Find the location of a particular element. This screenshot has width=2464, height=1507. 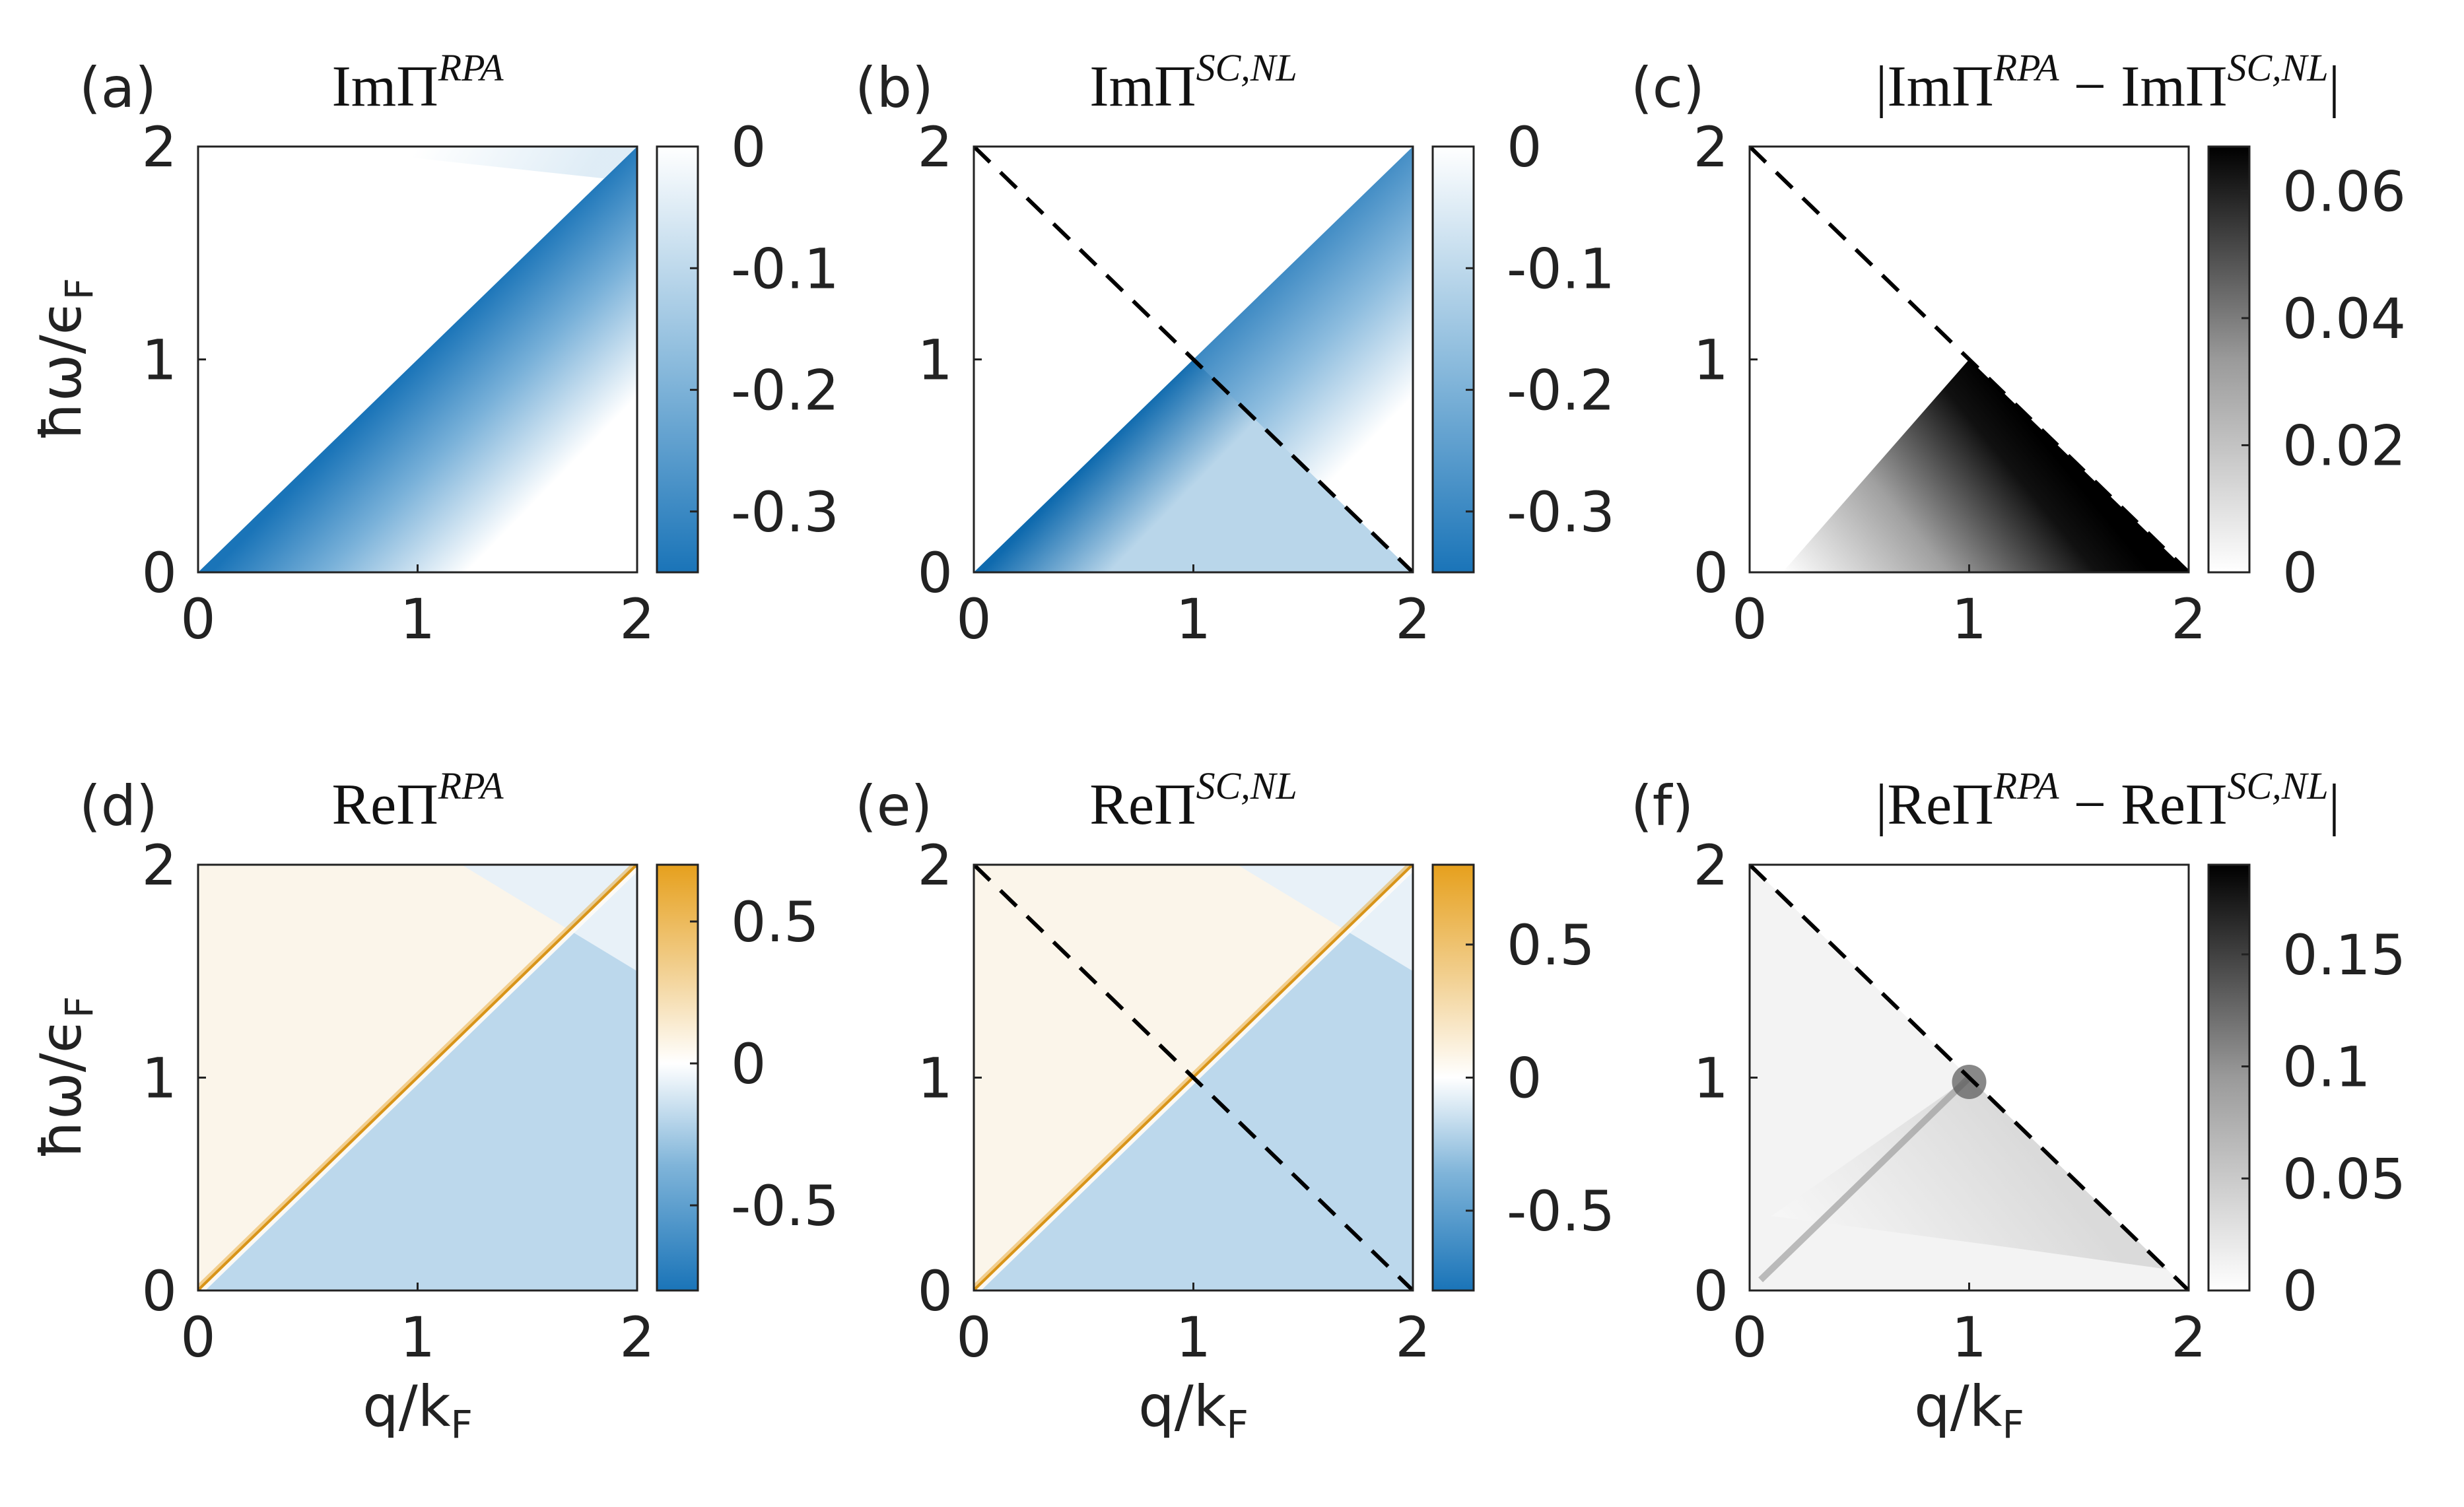

colorbar-tick-label: 0.1 is located at coordinates (2326, 1067).